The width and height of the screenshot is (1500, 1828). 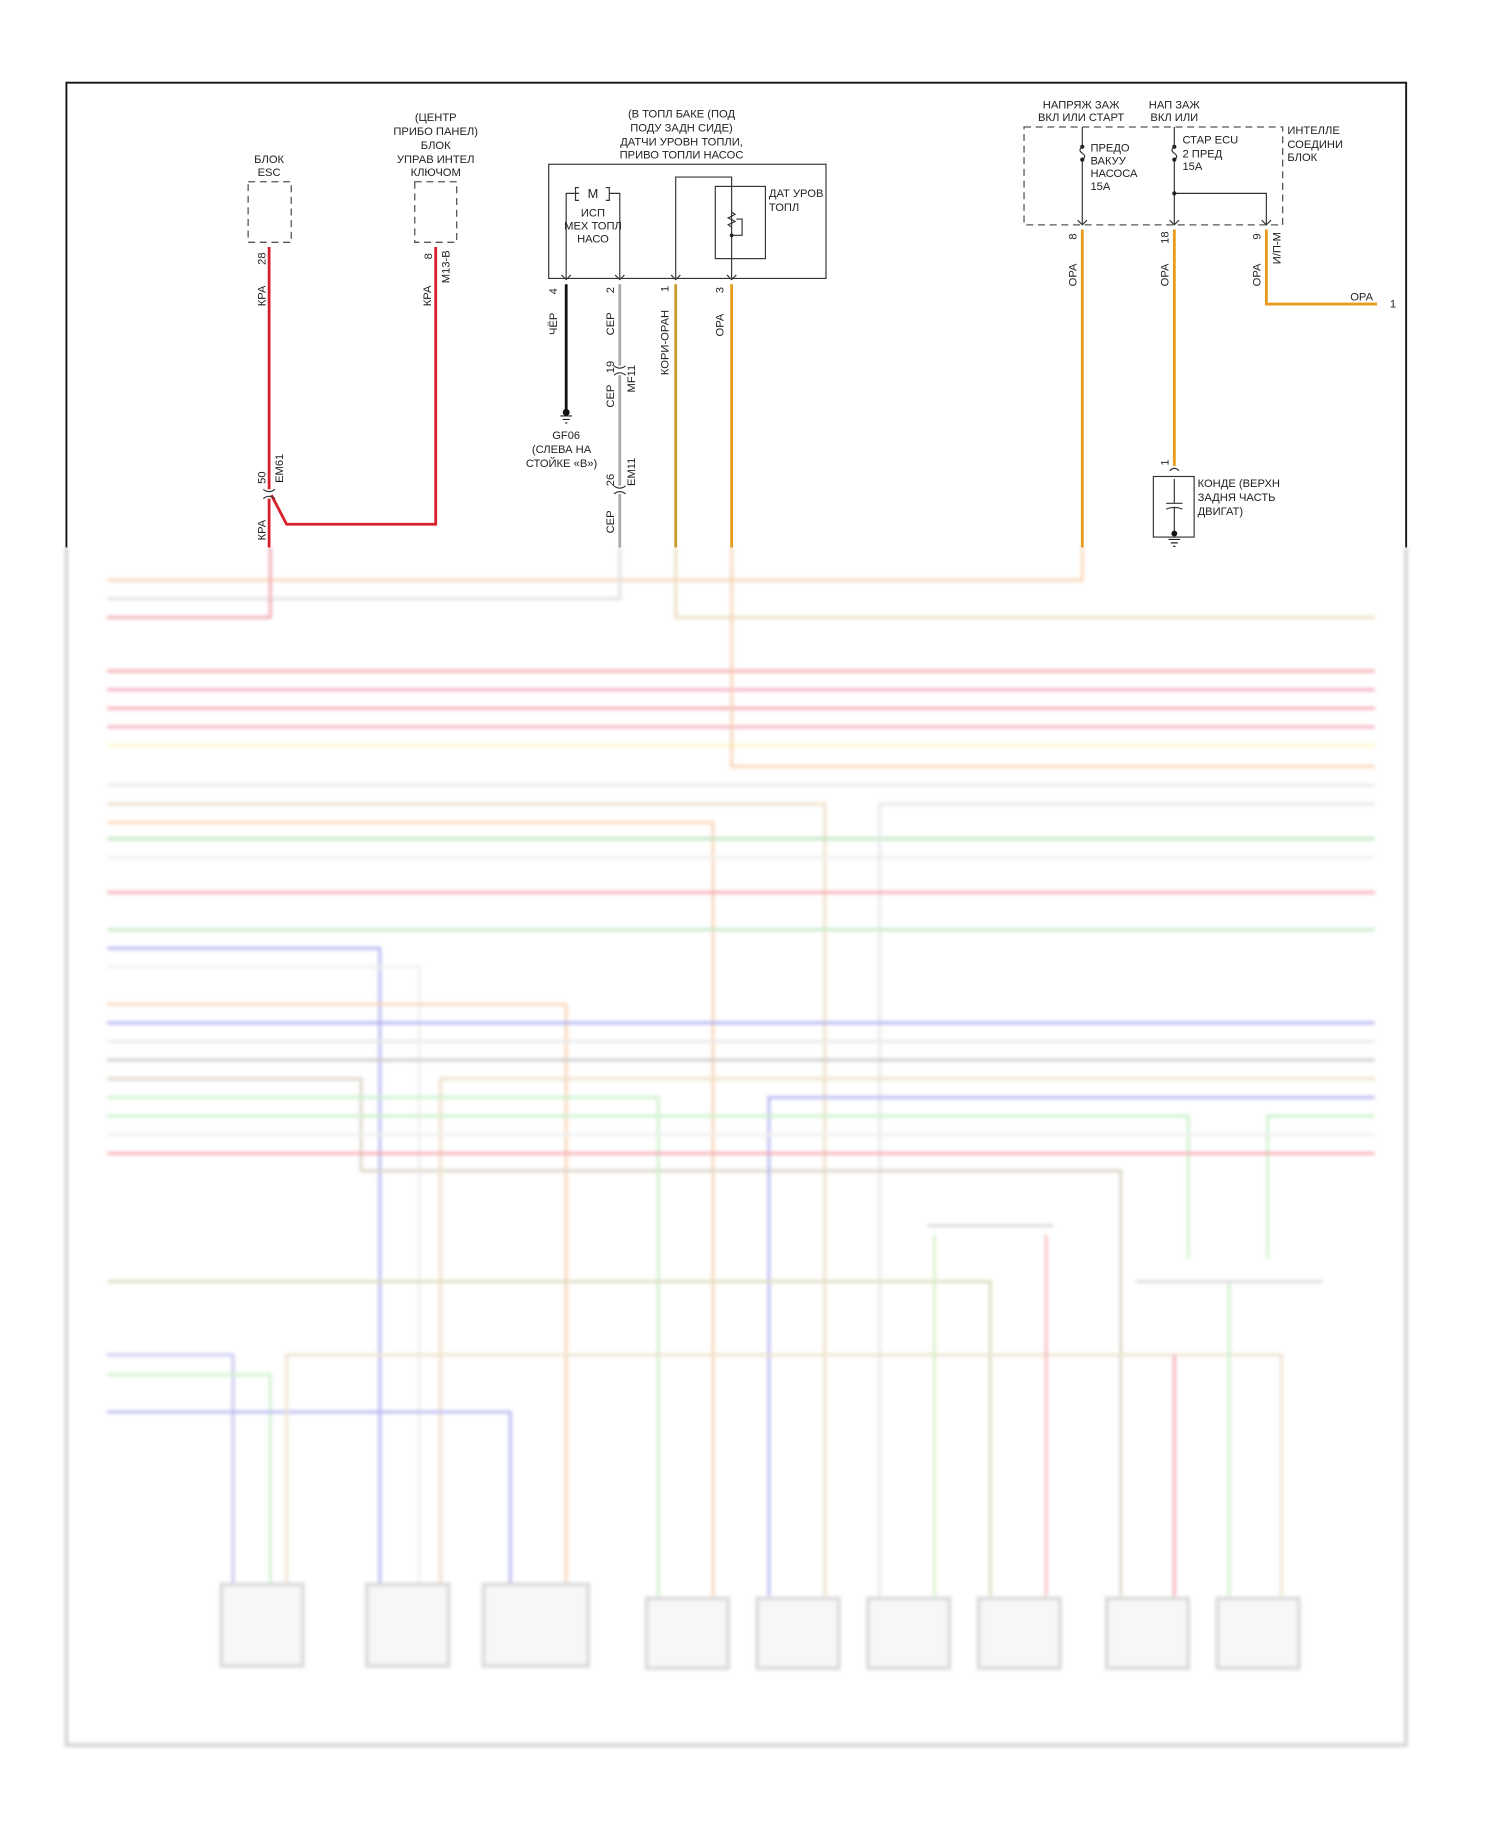 I want to click on fuse-label: ПРЕДО, so click(x=1109, y=148).